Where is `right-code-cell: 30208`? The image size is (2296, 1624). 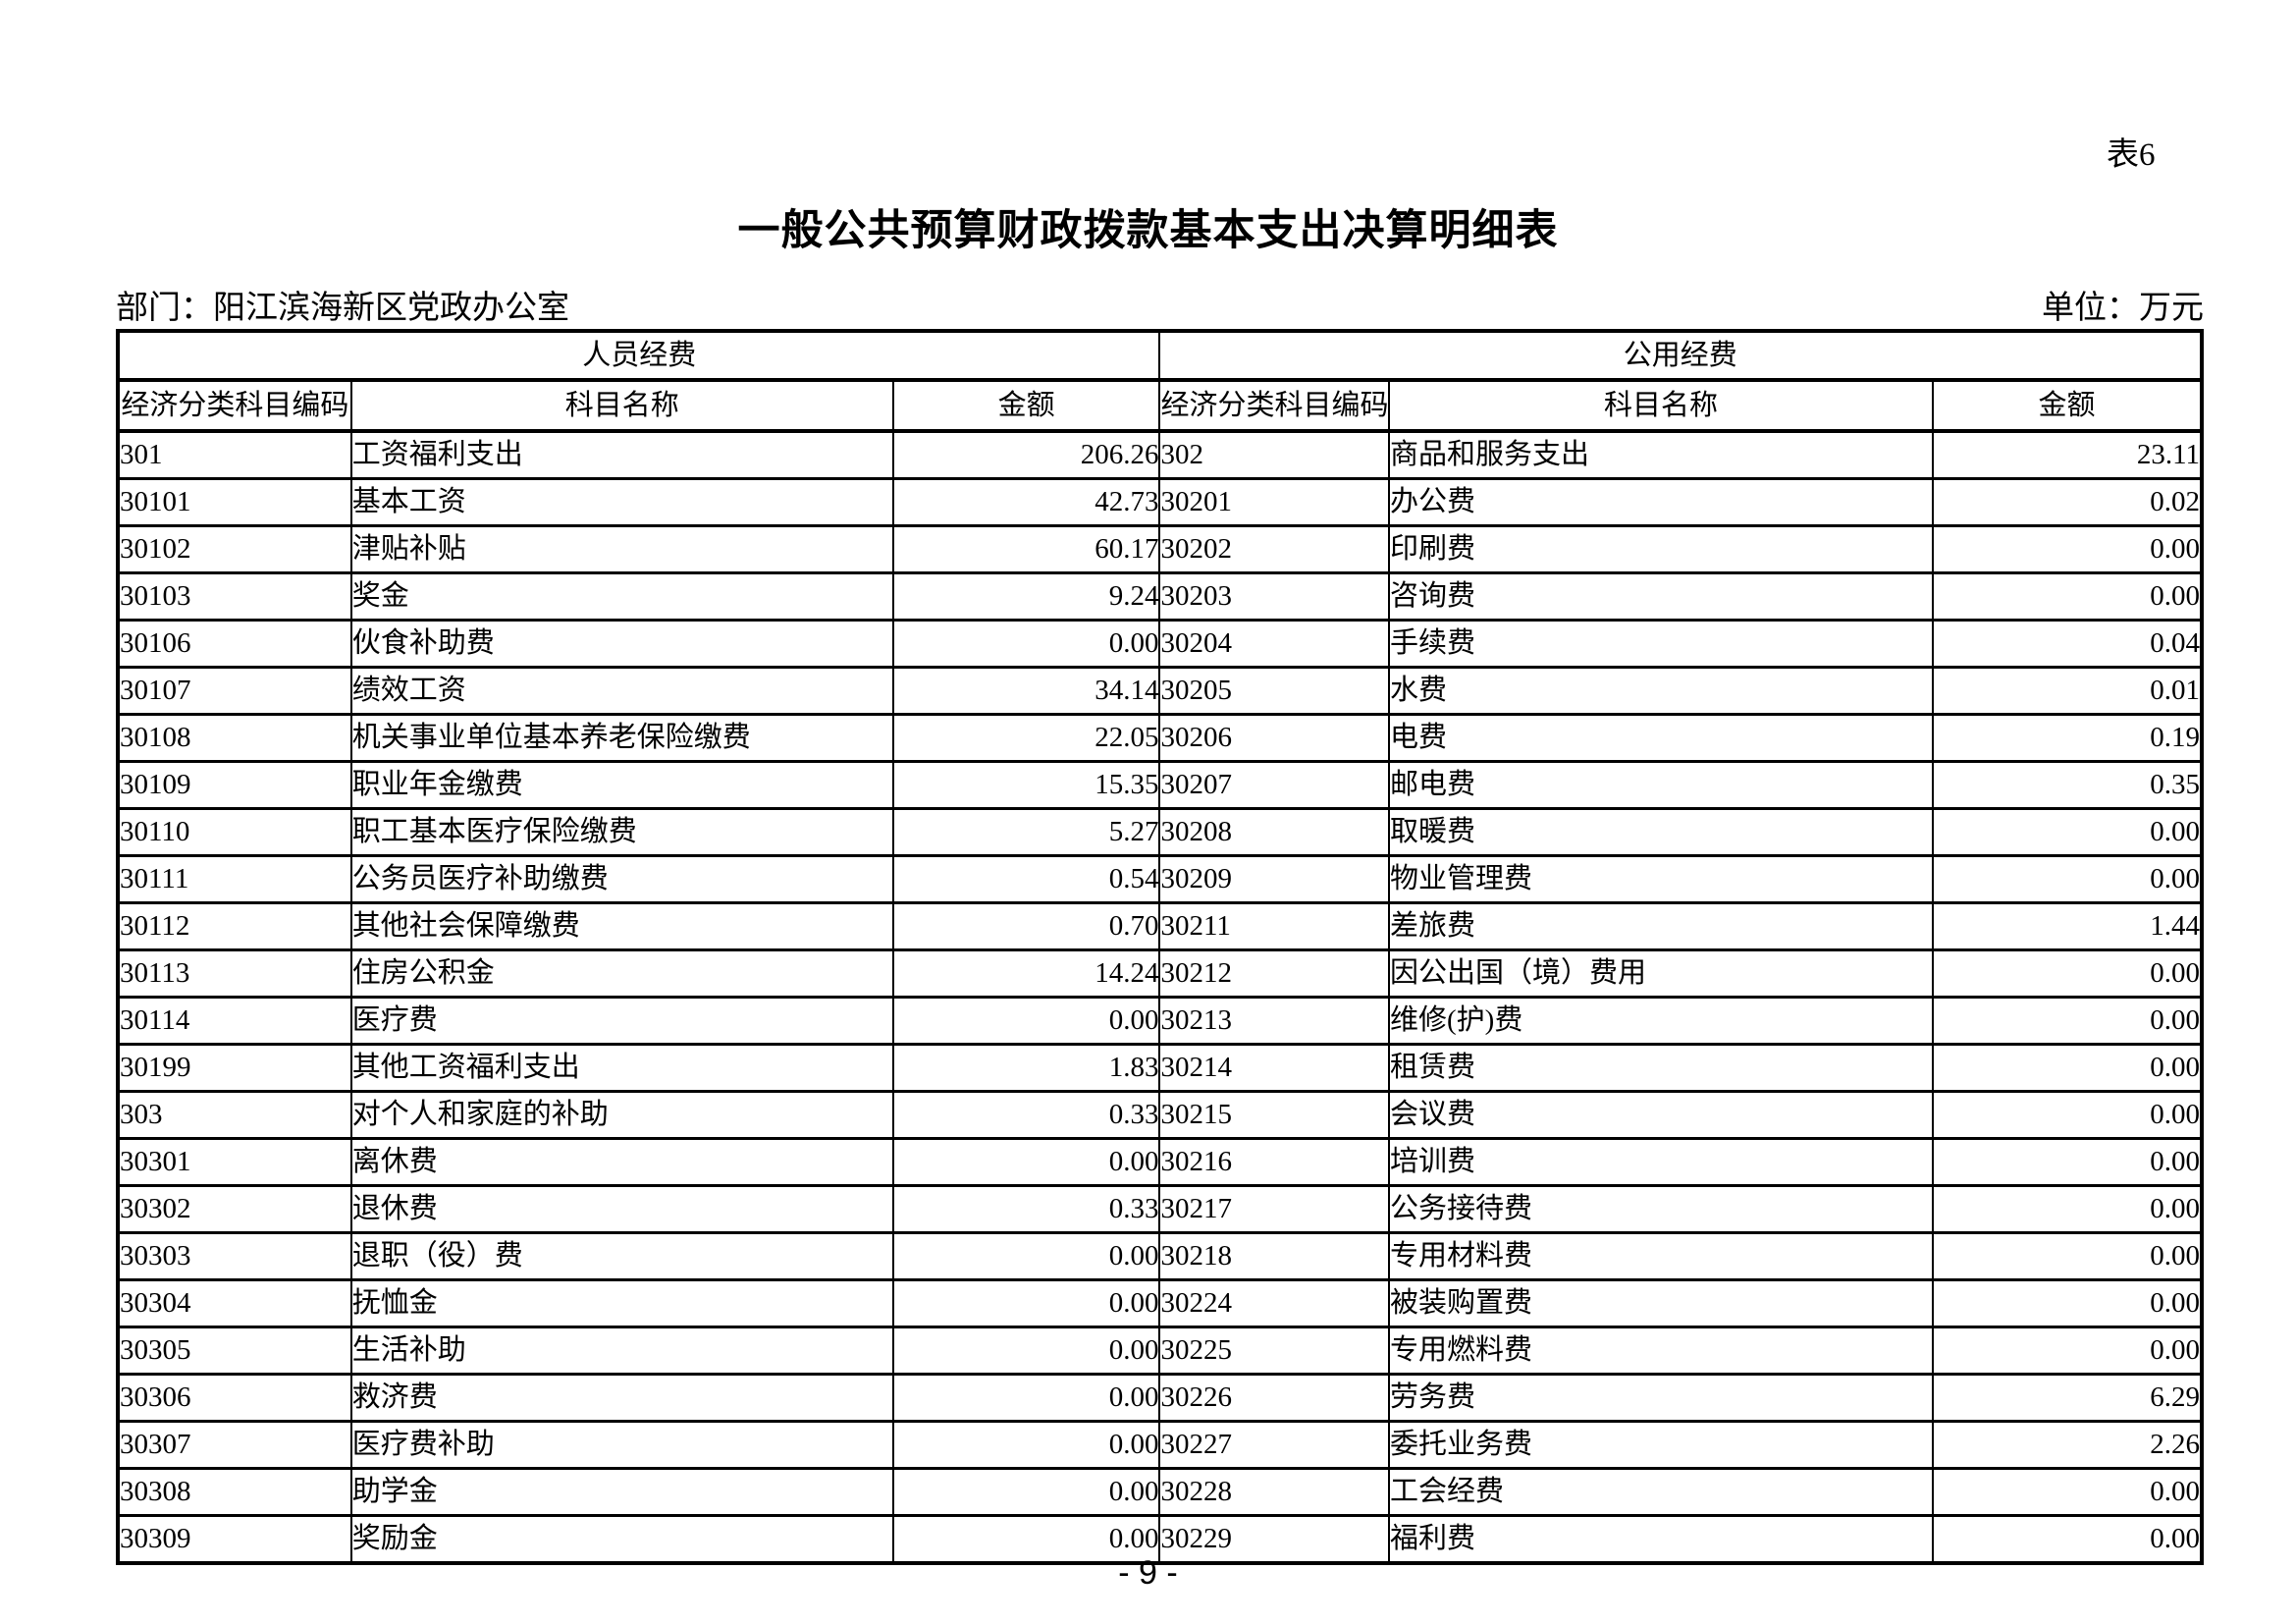
right-code-cell: 30208 is located at coordinates (1274, 832).